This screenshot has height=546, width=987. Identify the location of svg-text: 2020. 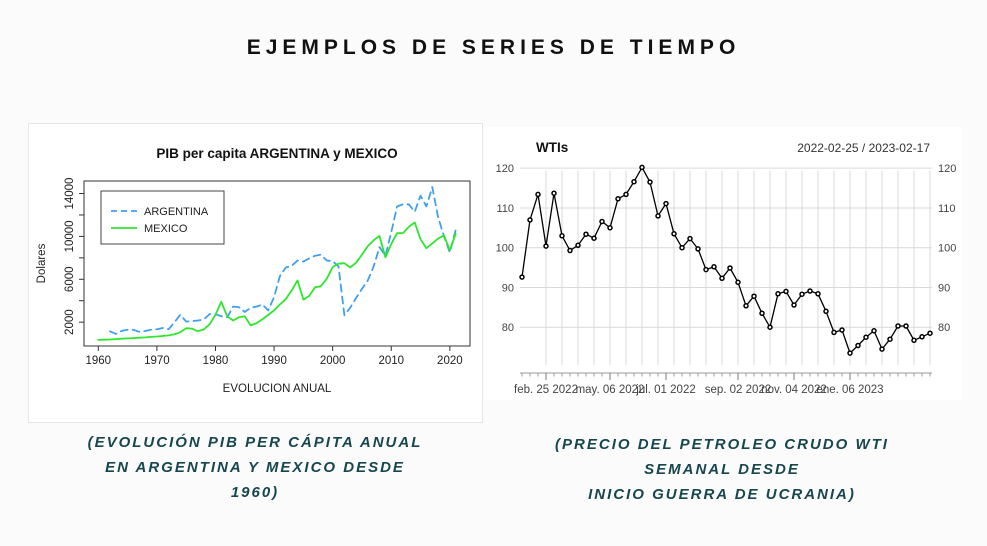
(450, 361).